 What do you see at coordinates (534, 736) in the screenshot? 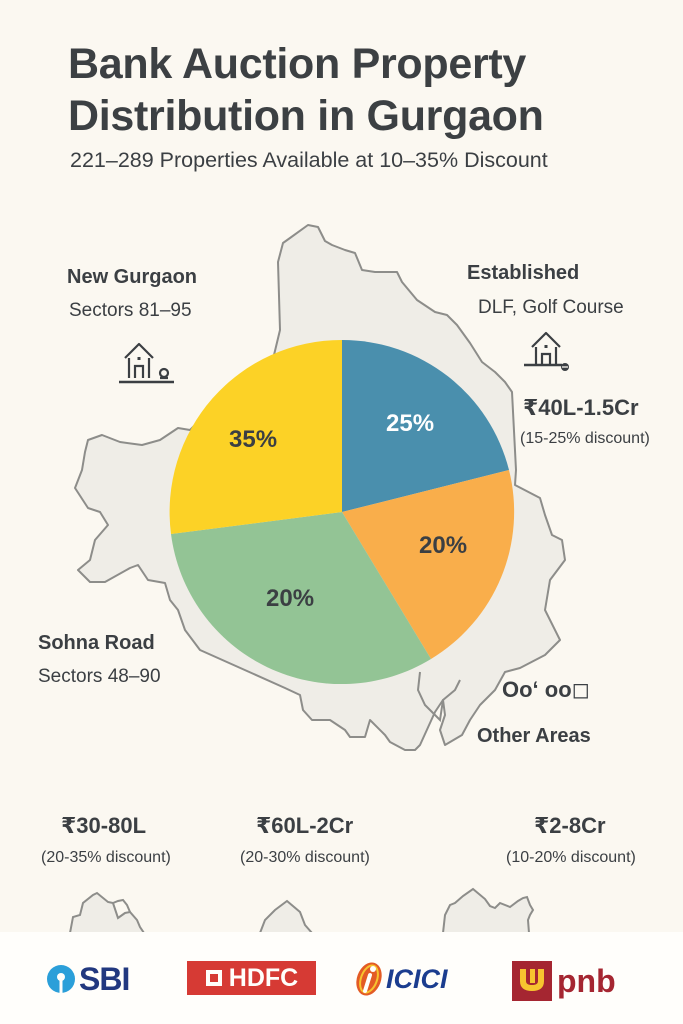
I see `region-name-other-areas: Other Areas` at bounding box center [534, 736].